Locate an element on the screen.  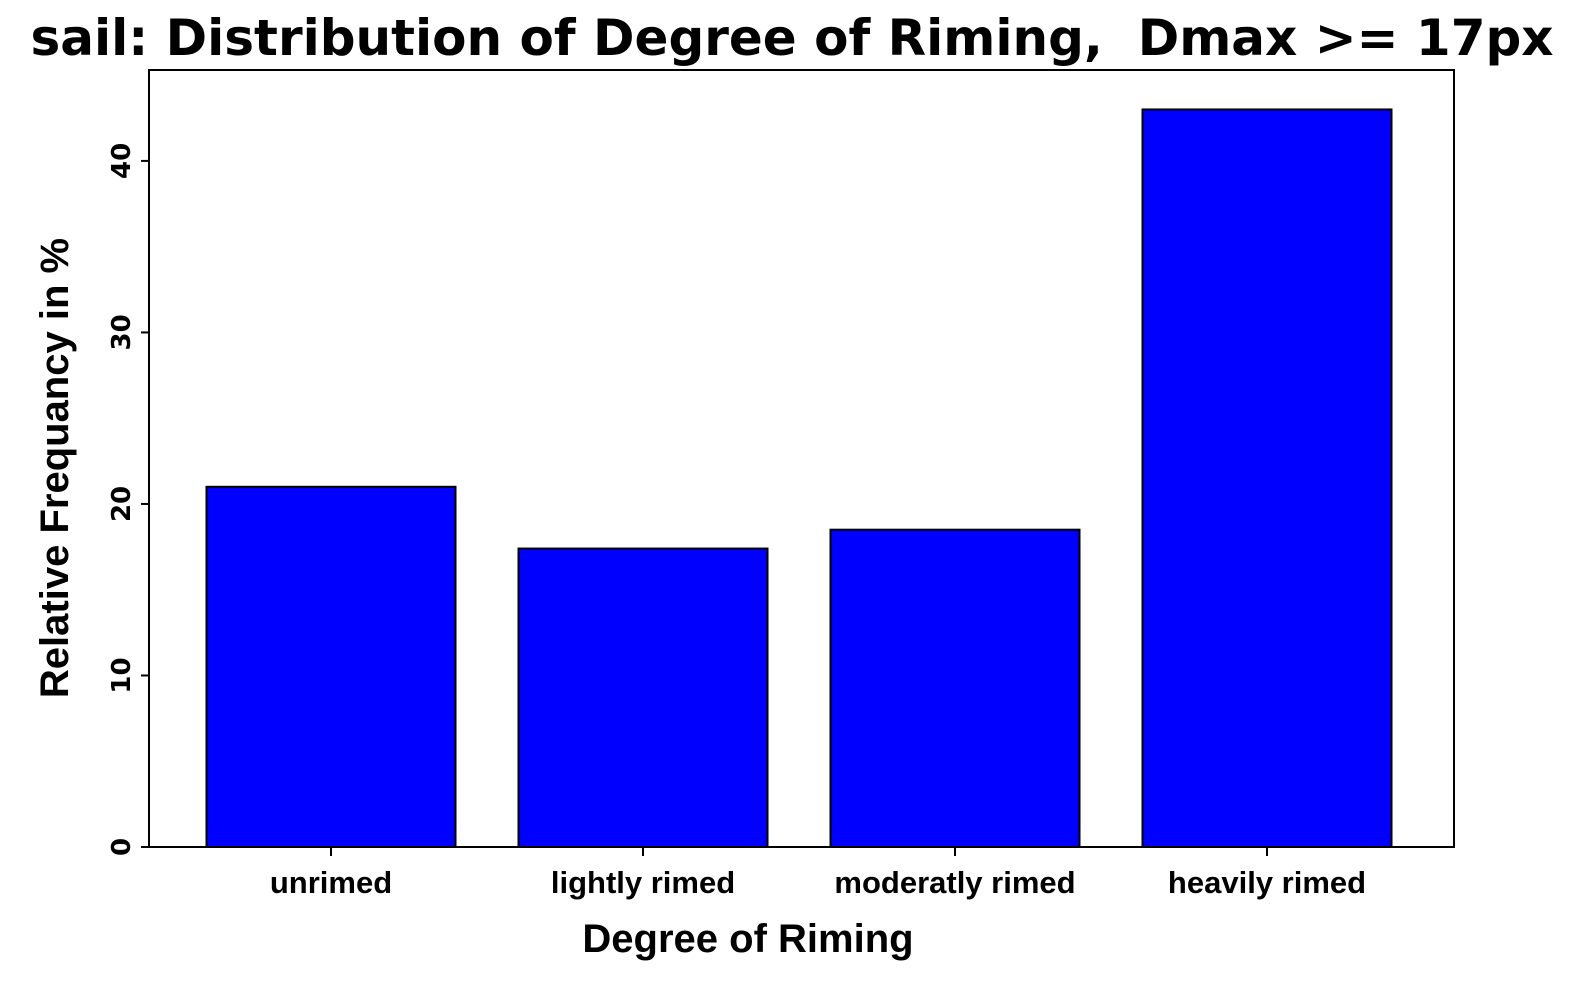
bar-unrimed is located at coordinates (331, 666).